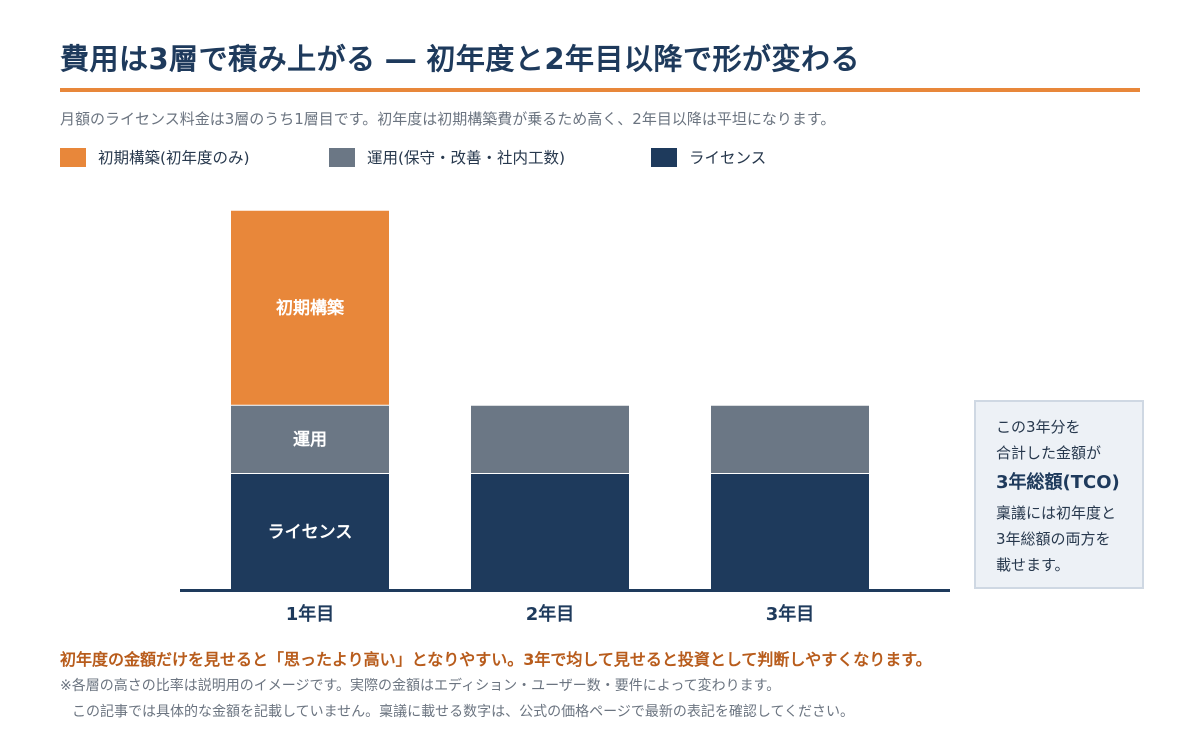 The image size is (1200, 740). Describe the element at coordinates (600, 90) in the screenshot. I see `title-divider` at that location.